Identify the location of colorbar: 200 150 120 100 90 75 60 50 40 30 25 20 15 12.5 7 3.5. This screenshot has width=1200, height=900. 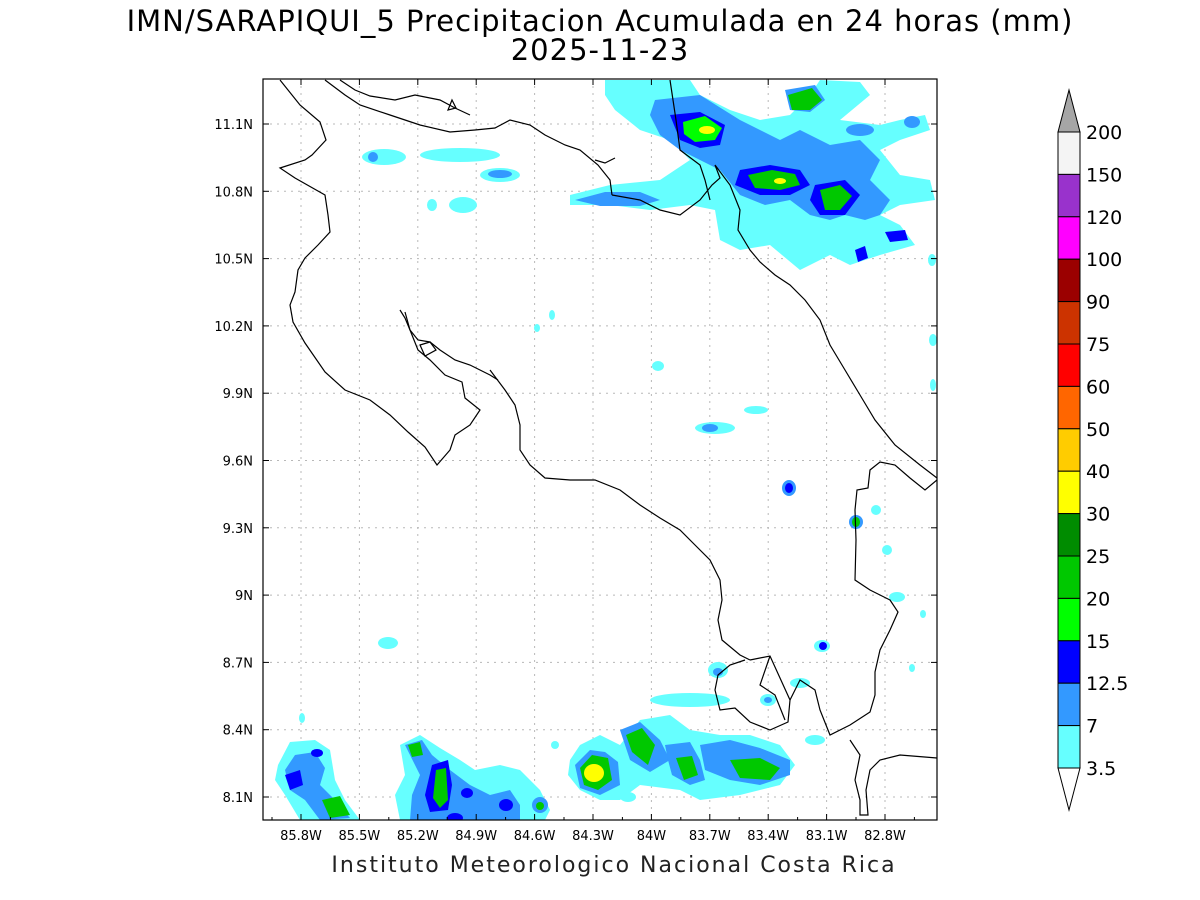
(1092, 450).